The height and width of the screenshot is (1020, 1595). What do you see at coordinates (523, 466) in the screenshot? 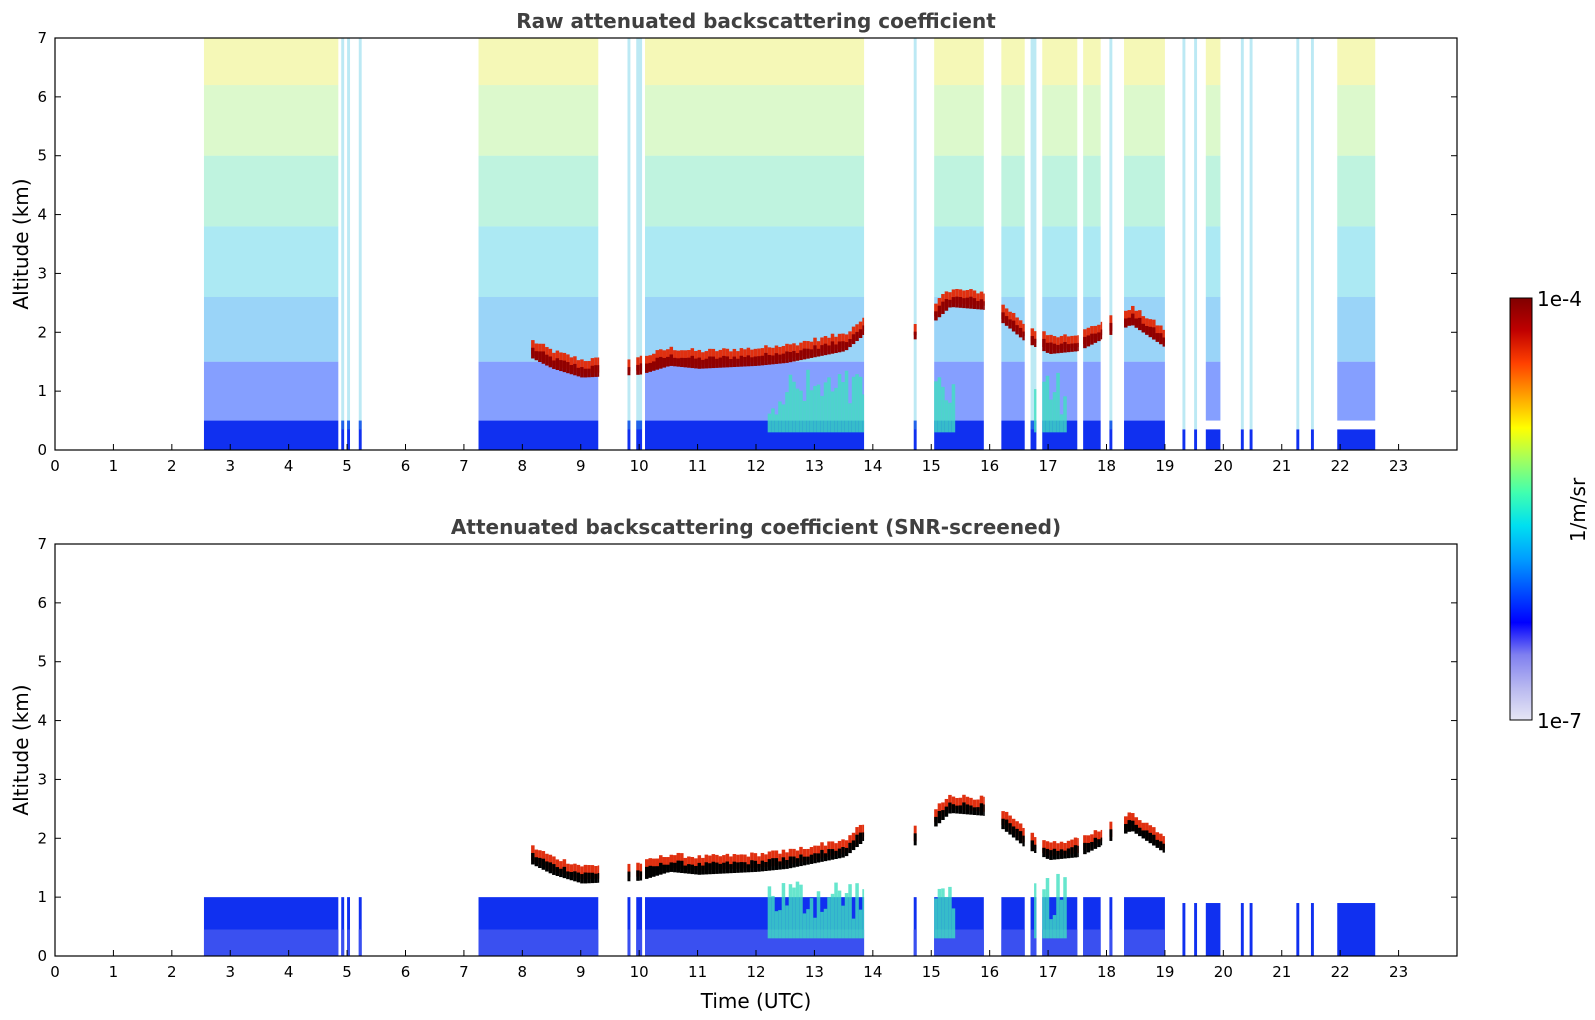
I see `x-tick-label: 8` at bounding box center [523, 466].